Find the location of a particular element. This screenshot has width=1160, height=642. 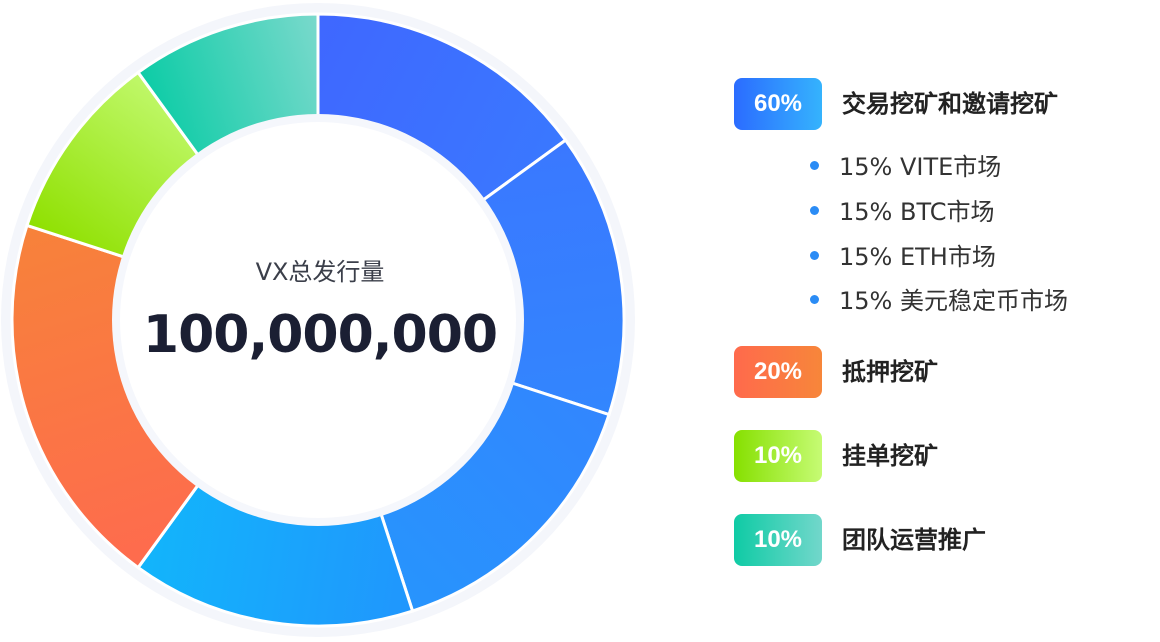

legend-badge-10b: 10% is located at coordinates (778, 540).